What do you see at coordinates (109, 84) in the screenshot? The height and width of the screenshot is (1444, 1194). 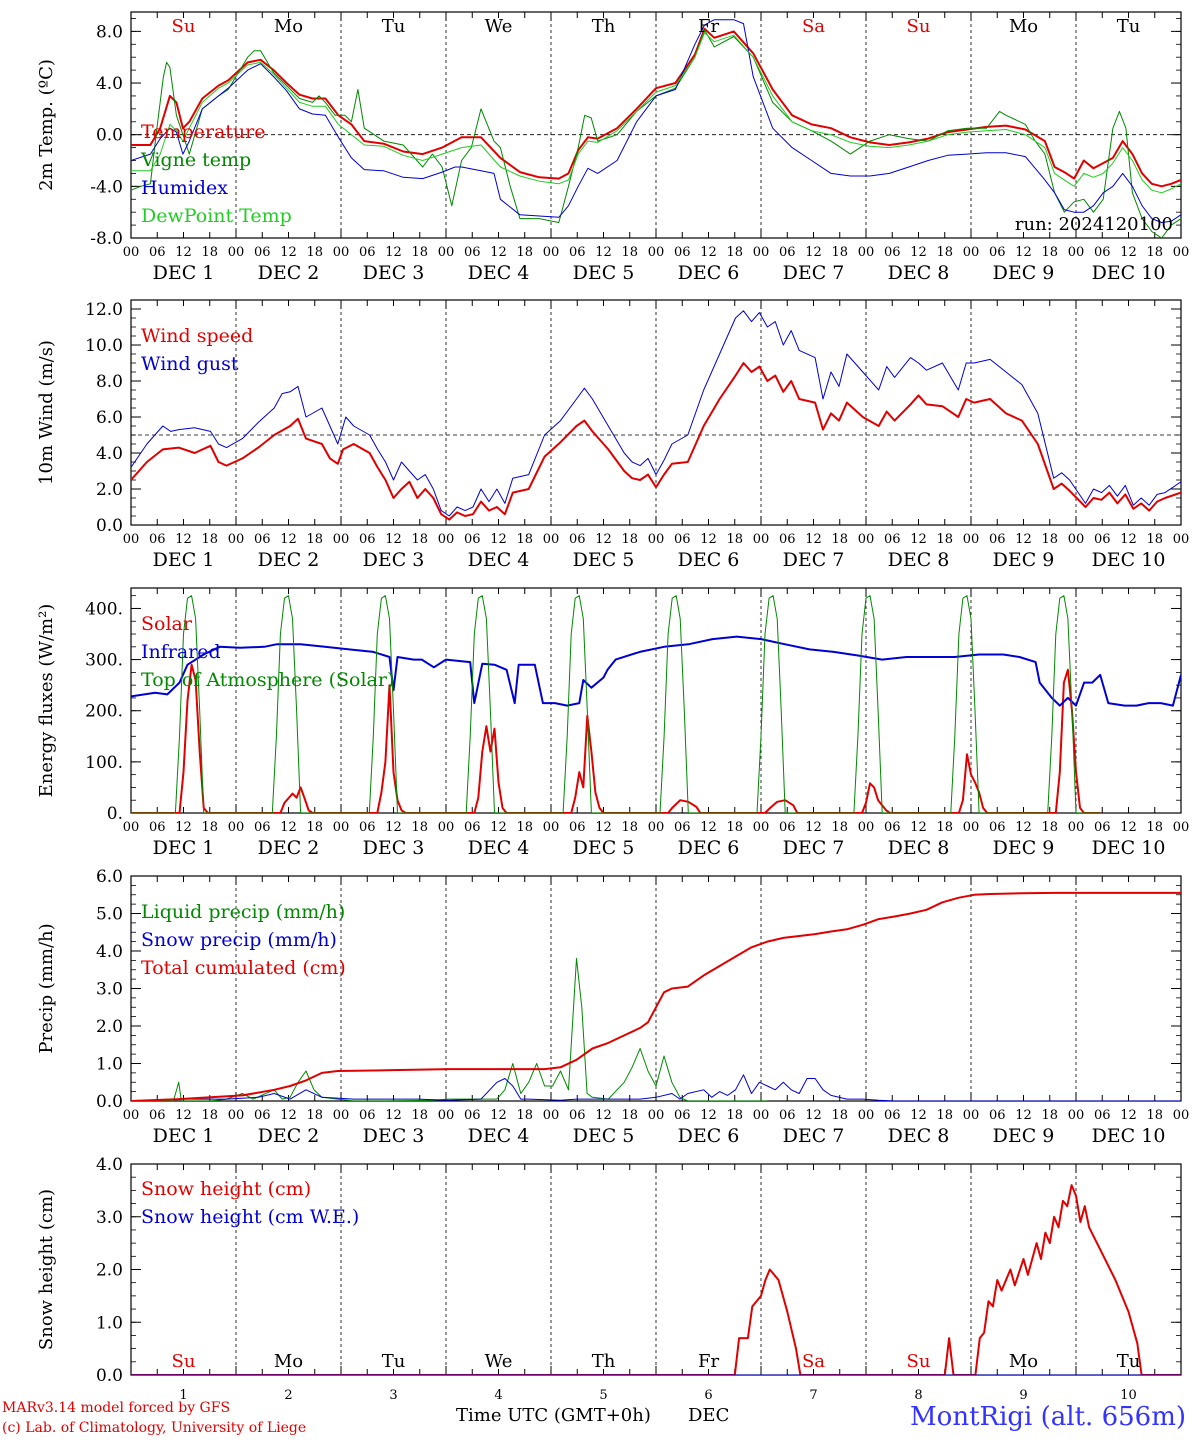 I see `y-tick-label: 4.0` at bounding box center [109, 84].